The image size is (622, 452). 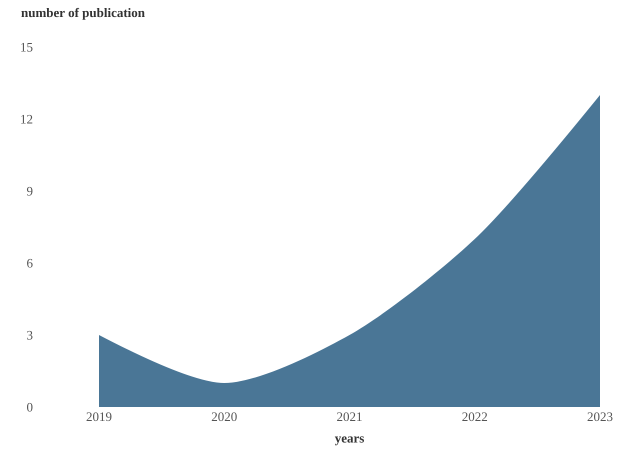 What do you see at coordinates (99, 416) in the screenshot?
I see `x-tick-label: 2019` at bounding box center [99, 416].